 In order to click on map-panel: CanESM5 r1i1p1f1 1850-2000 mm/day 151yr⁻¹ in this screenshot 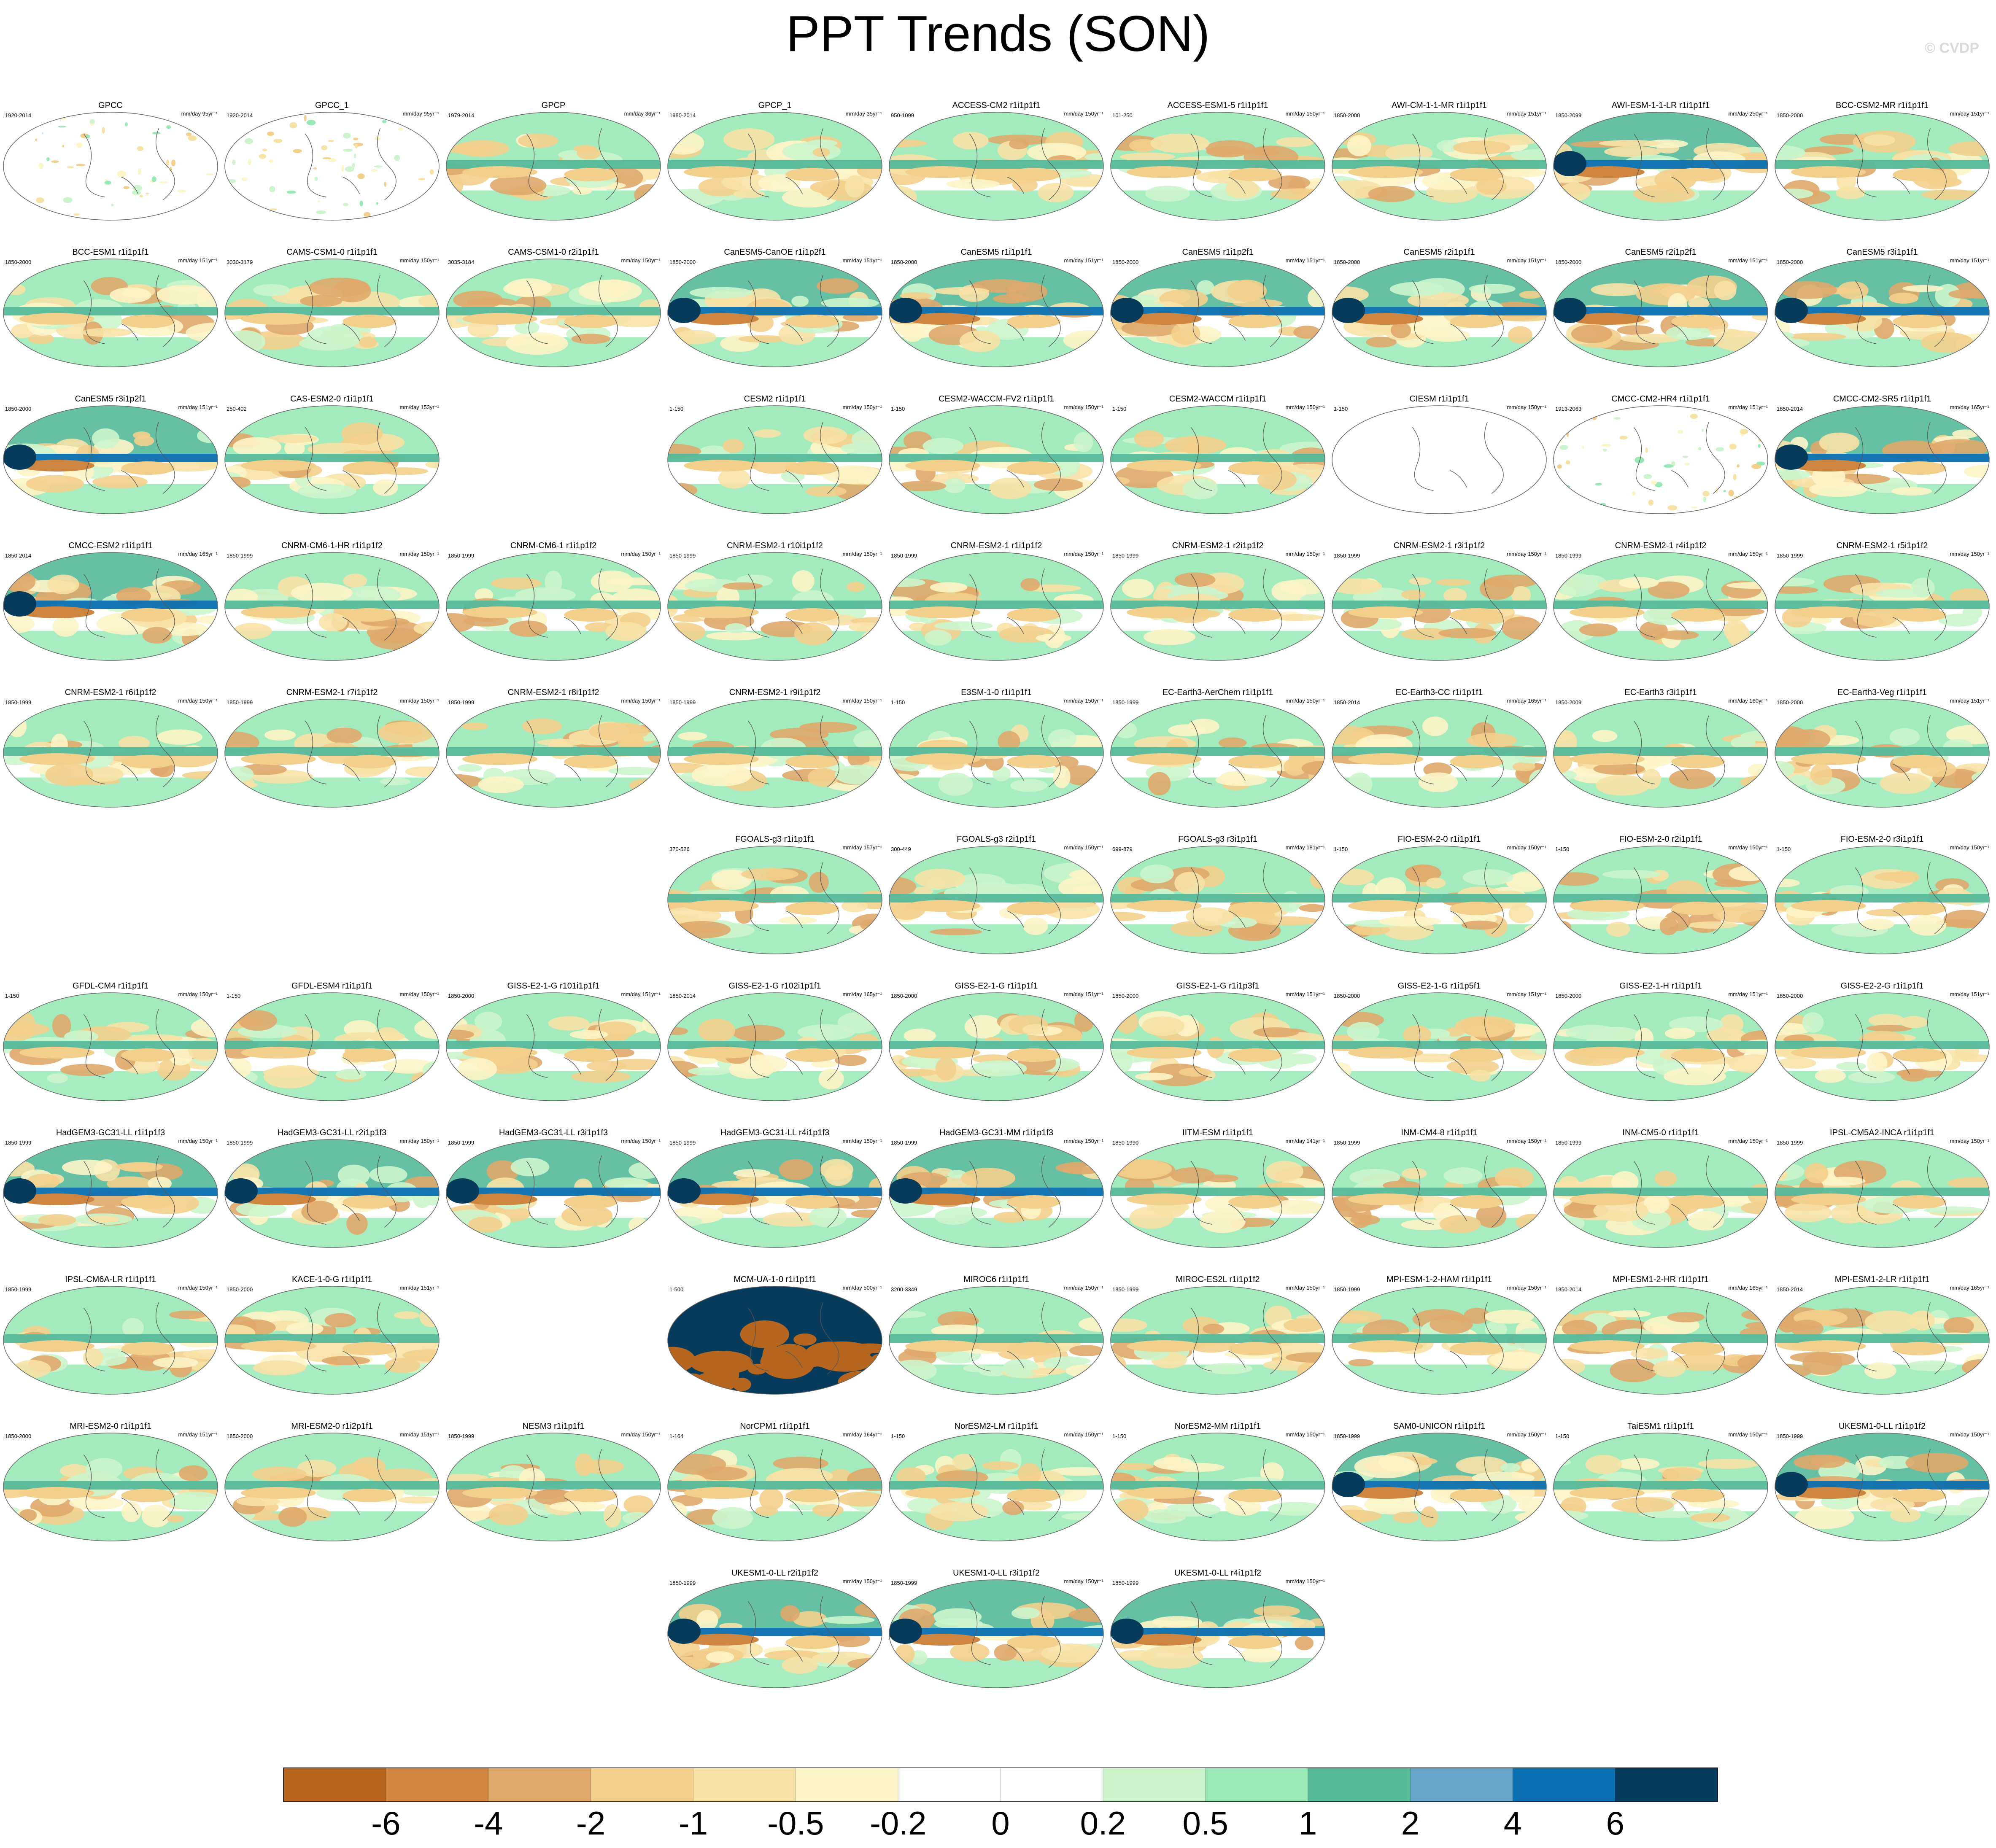, I will do `click(996, 307)`.